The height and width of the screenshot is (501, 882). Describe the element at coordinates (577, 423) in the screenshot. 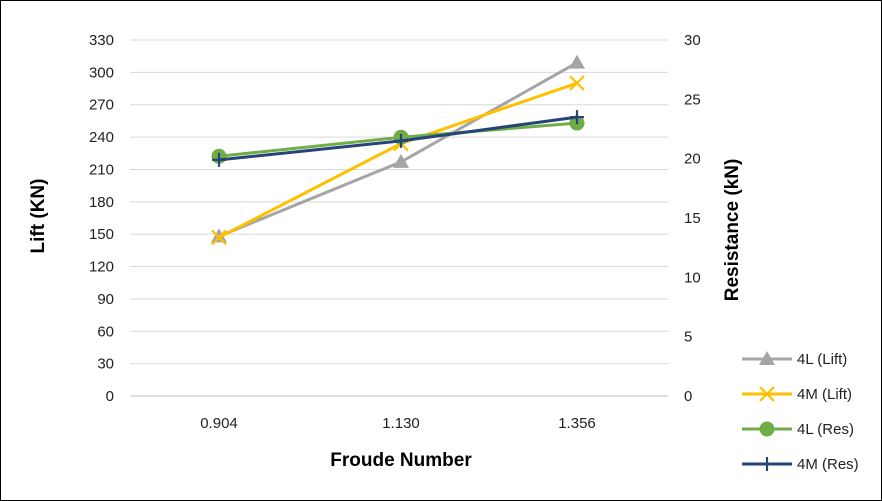

I see `x-tick-label: 1.356` at that location.